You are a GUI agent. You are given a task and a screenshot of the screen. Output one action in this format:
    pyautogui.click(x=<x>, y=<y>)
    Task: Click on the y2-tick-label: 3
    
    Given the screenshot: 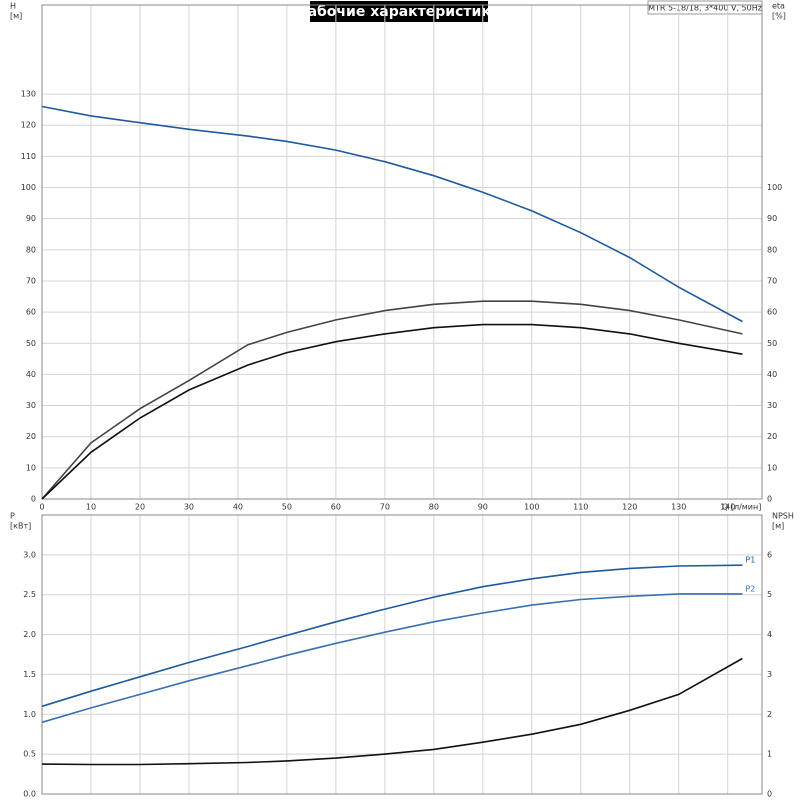 What is the action you would take?
    pyautogui.click(x=769, y=674)
    